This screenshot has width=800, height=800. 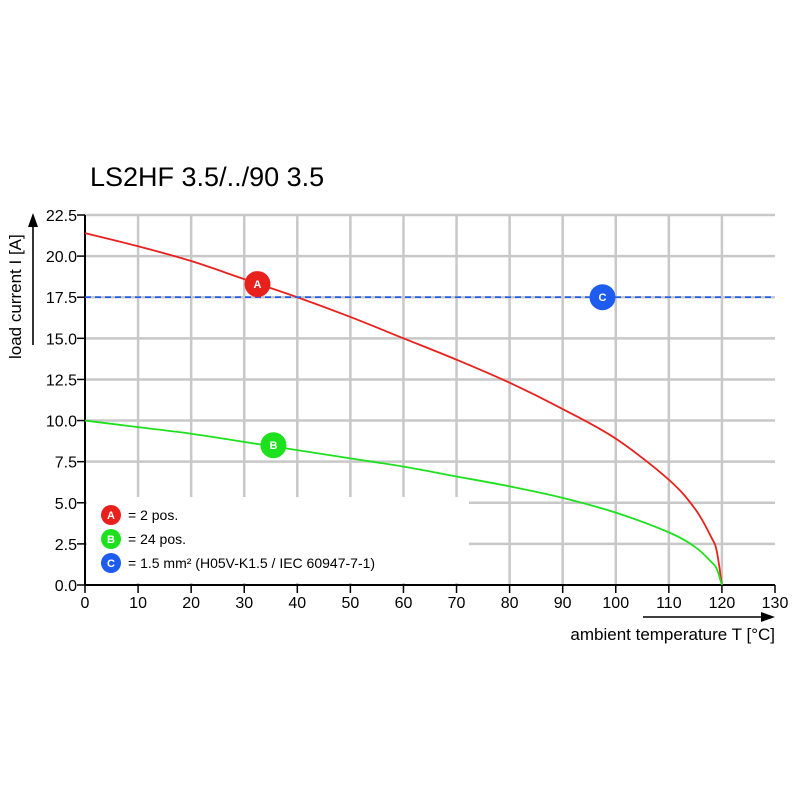 What do you see at coordinates (61, 257) in the screenshot?
I see `y-tick-label: 20.0` at bounding box center [61, 257].